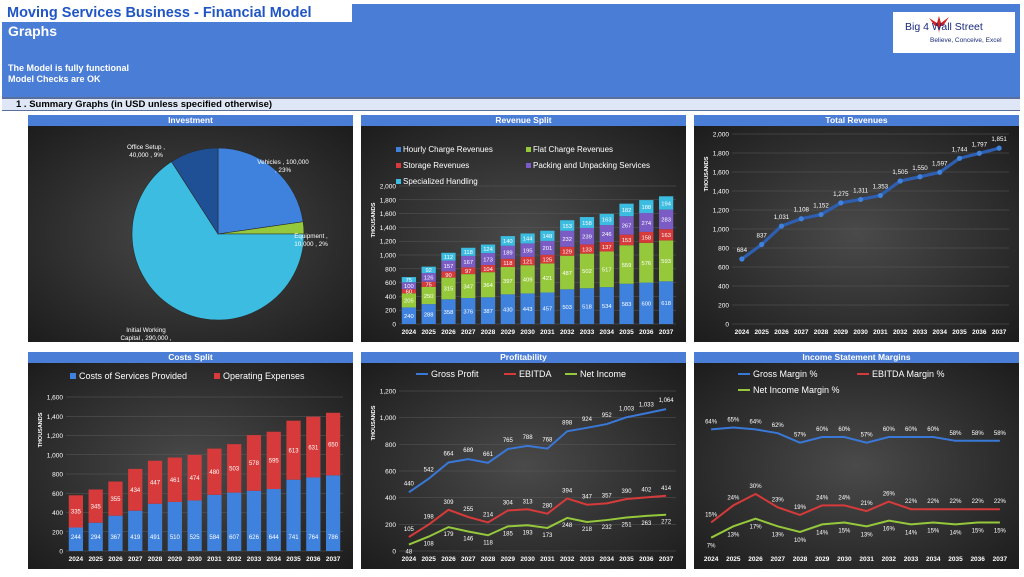 This screenshot has height=577, width=1024. I want to click on bar-data-label: 194, so click(666, 204).